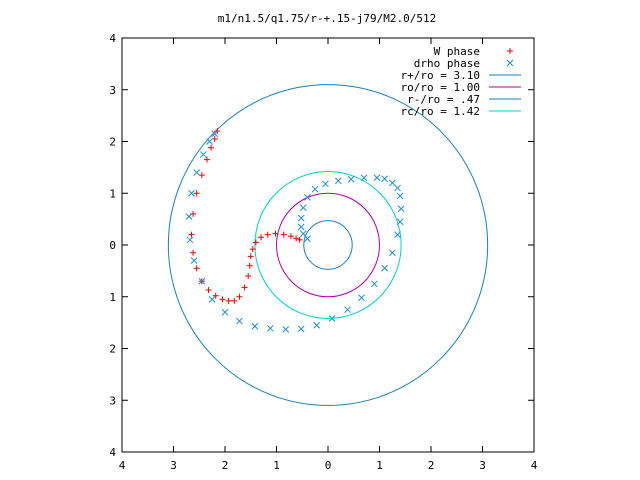 This screenshot has width=640, height=480. Describe the element at coordinates (440, 87) in the screenshot. I see `legend-label: ro/ro = 1.00` at that location.